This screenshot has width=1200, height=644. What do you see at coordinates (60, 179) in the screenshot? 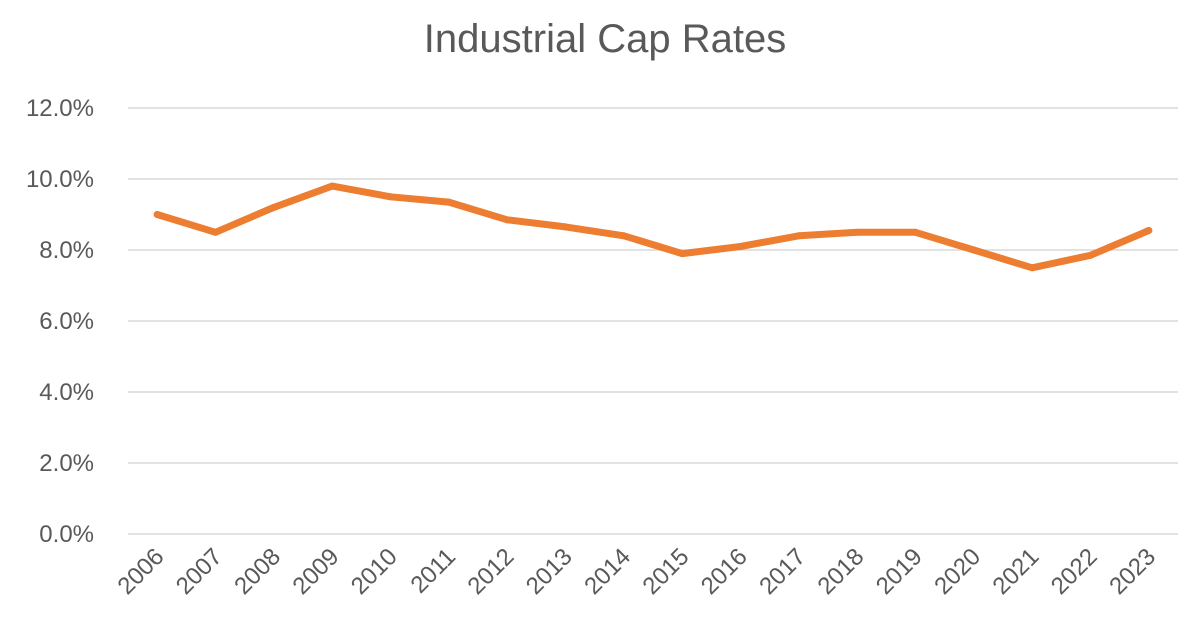
I see `y-tick-label: 10.0%` at bounding box center [60, 179].